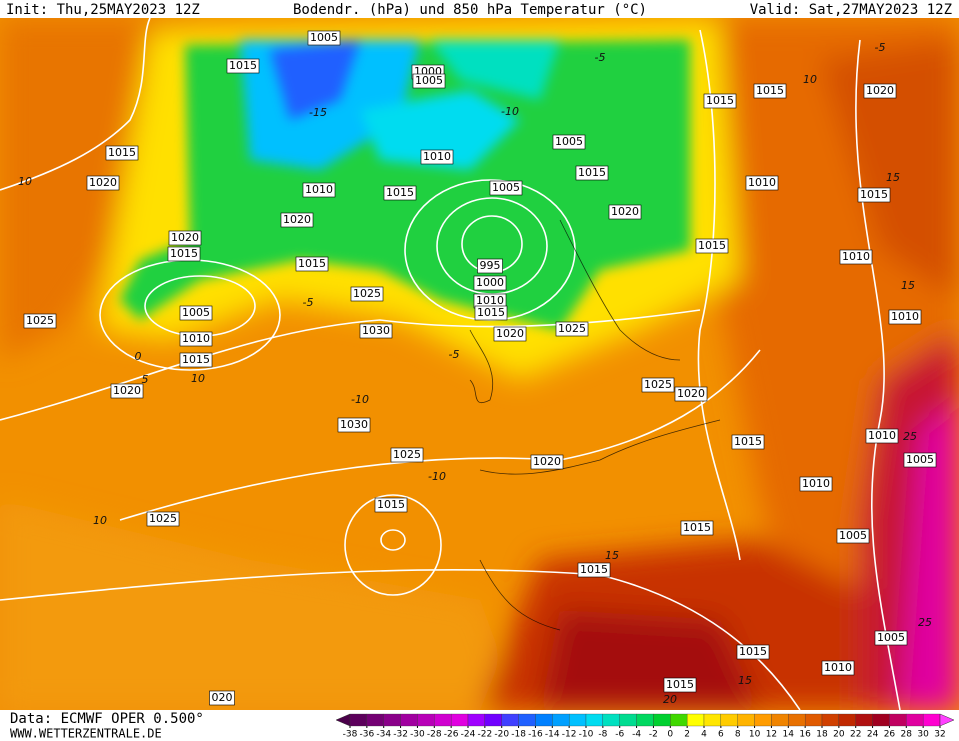 The image size is (959, 741). What do you see at coordinates (501, 735) in the screenshot?
I see `colorbar-tick-label: -20` at bounding box center [501, 735].